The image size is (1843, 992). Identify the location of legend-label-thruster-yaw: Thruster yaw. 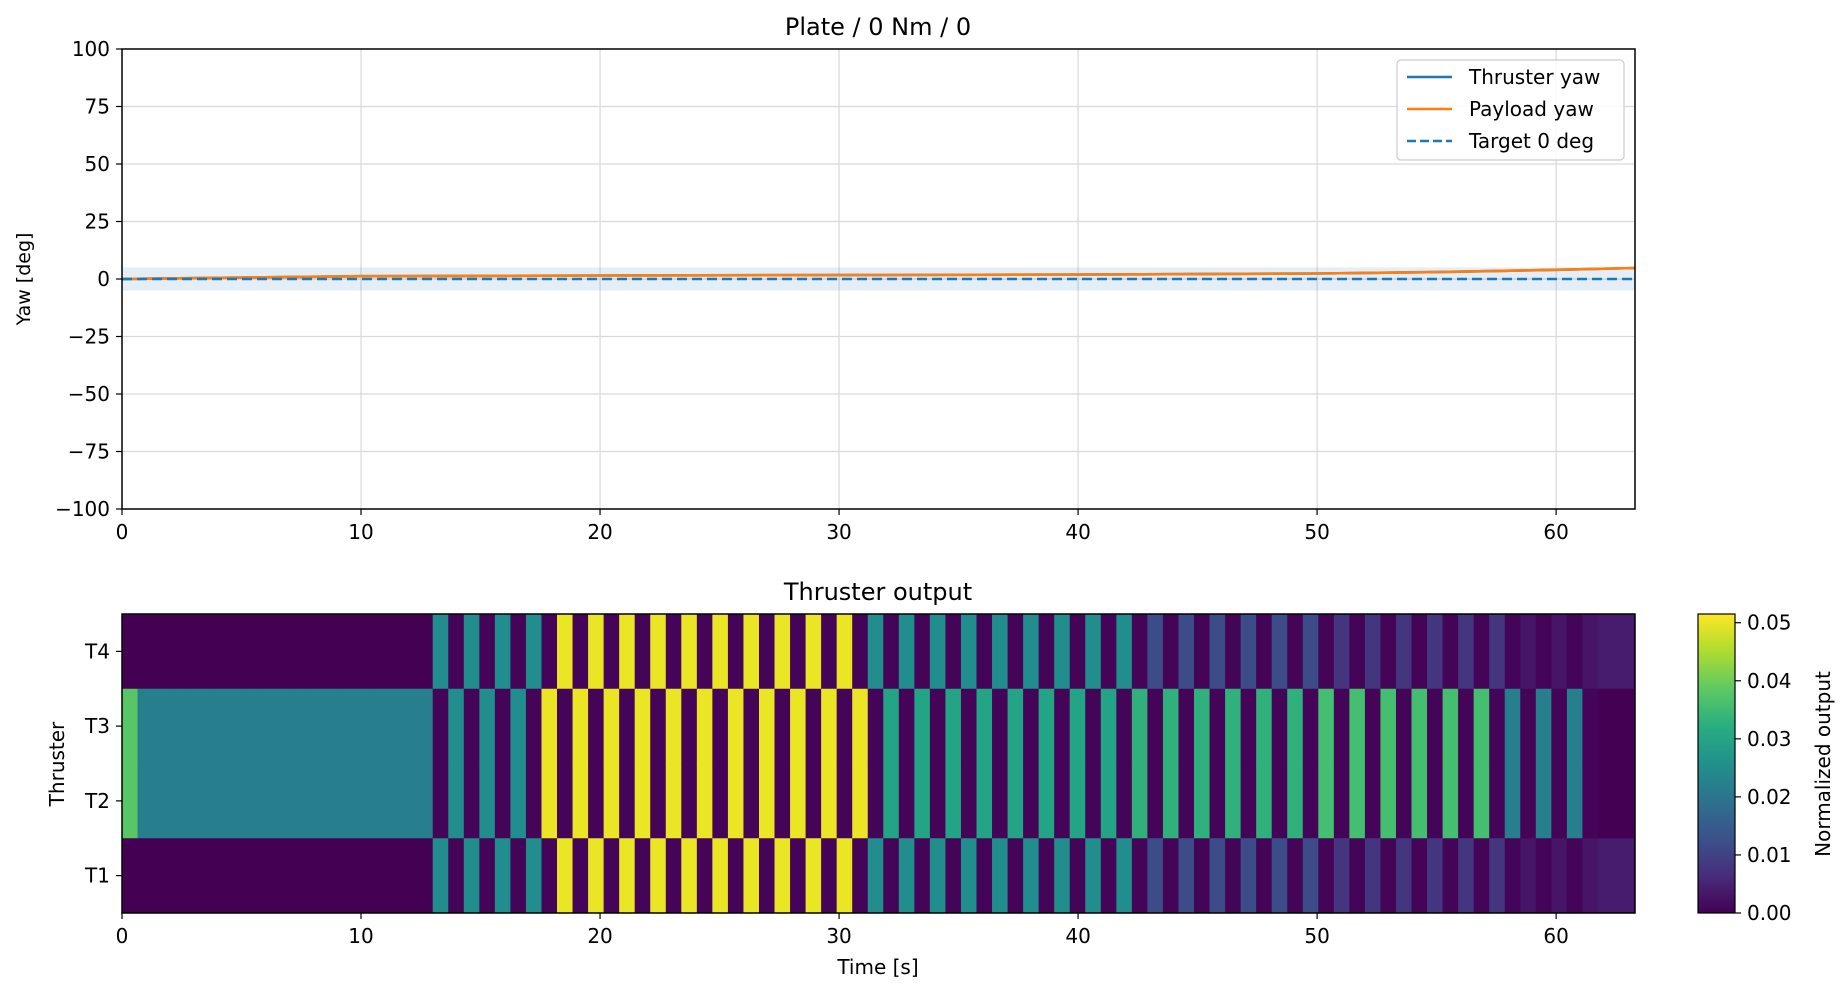
(1534, 77).